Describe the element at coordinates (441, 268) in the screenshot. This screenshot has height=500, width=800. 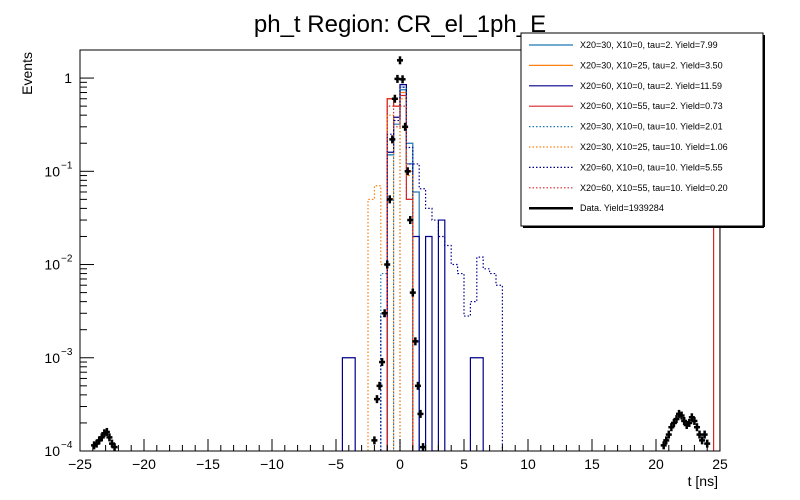
I see `series-7-histogram` at that location.